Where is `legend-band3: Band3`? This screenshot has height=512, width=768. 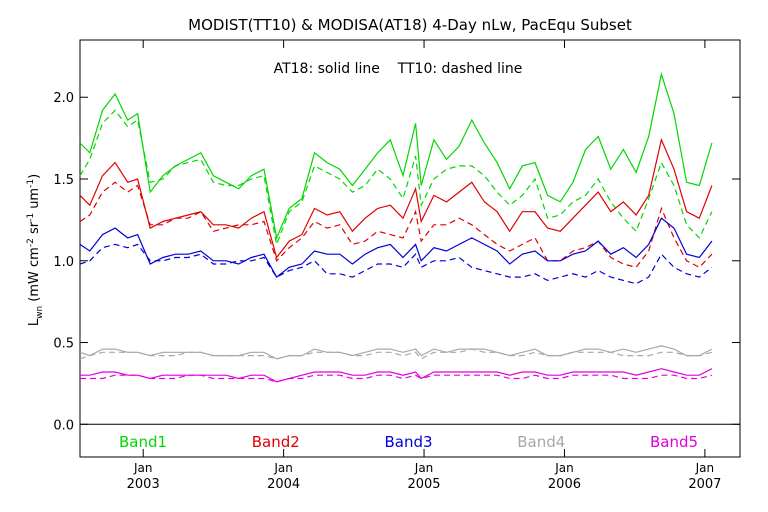 legend-band3: Band3 is located at coordinates (408, 442).